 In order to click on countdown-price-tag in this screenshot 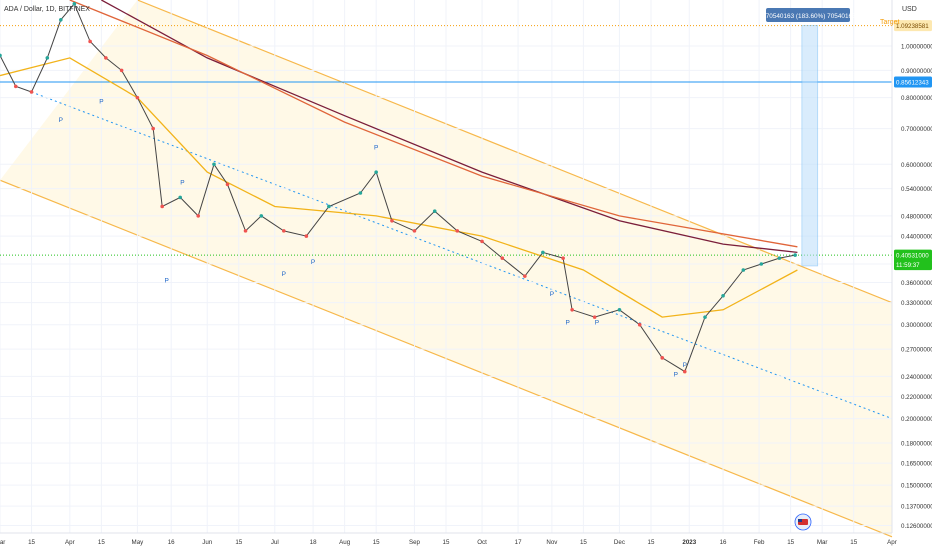, I will do `click(913, 265)`.